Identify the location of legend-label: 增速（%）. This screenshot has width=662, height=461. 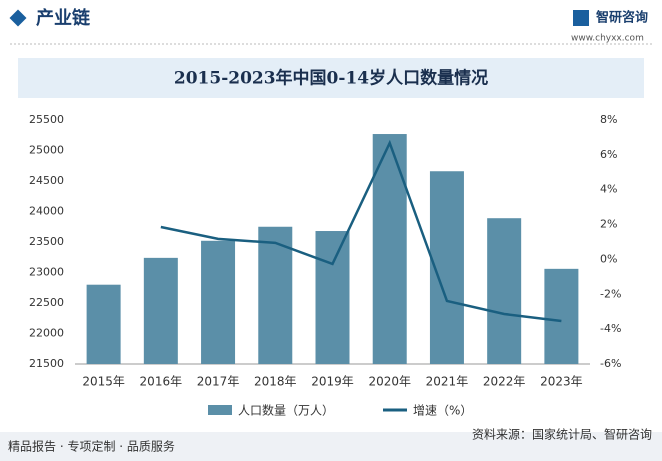
(442, 411).